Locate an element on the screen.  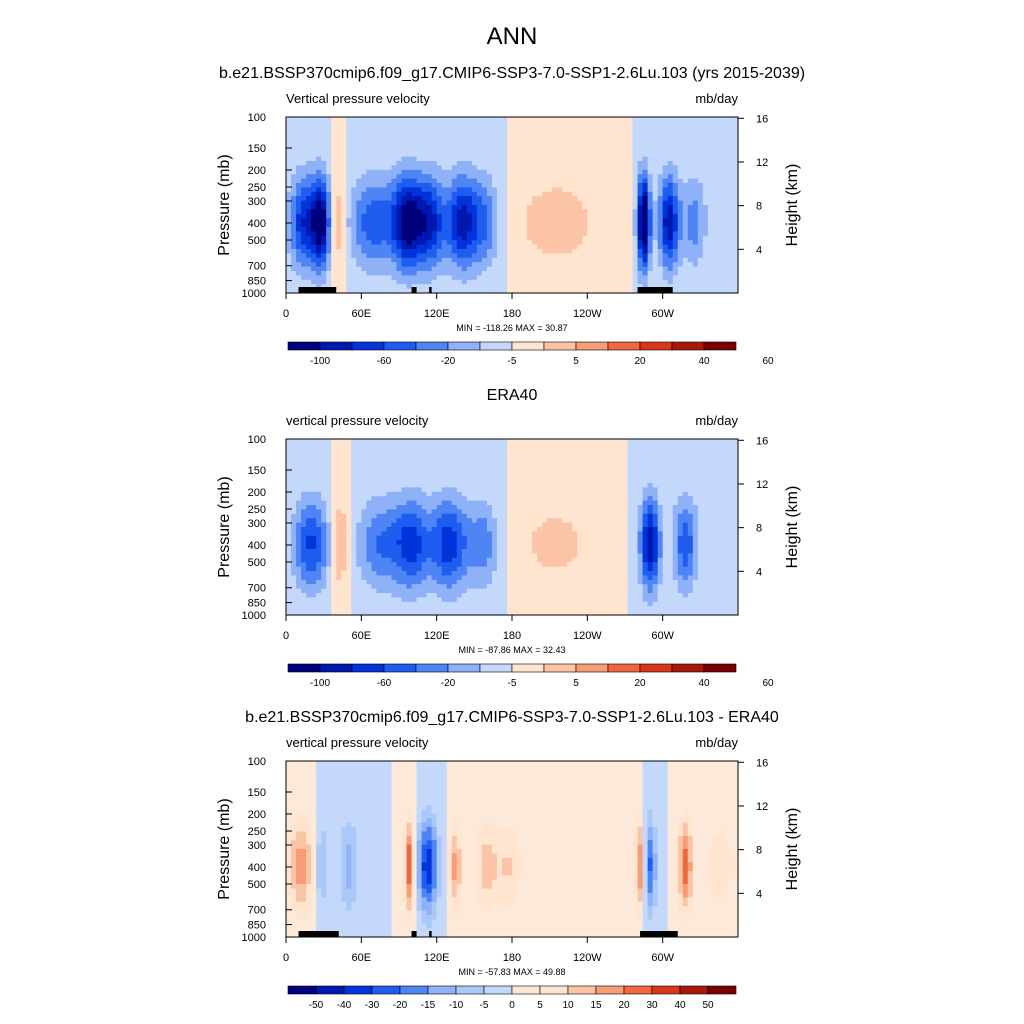
y-tick-label: 200 is located at coordinates (257, 171).